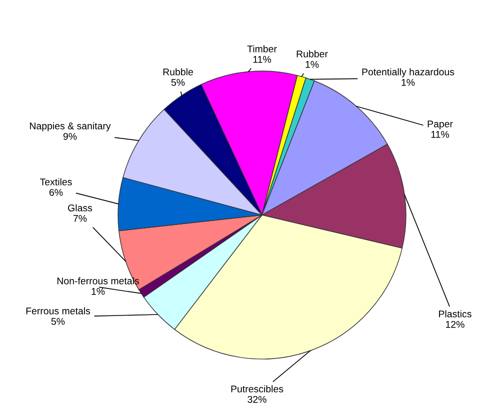 The height and width of the screenshot is (410, 500). Describe the element at coordinates (262, 48) in the screenshot. I see `slice-label: Timber` at that location.